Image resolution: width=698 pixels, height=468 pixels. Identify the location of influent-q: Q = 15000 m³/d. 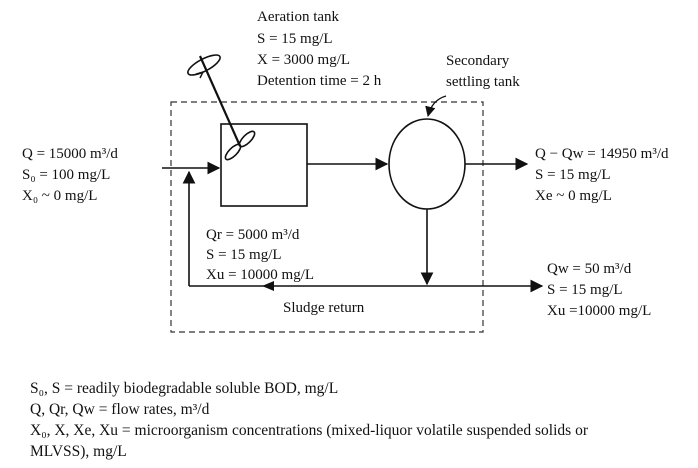
(70, 154).